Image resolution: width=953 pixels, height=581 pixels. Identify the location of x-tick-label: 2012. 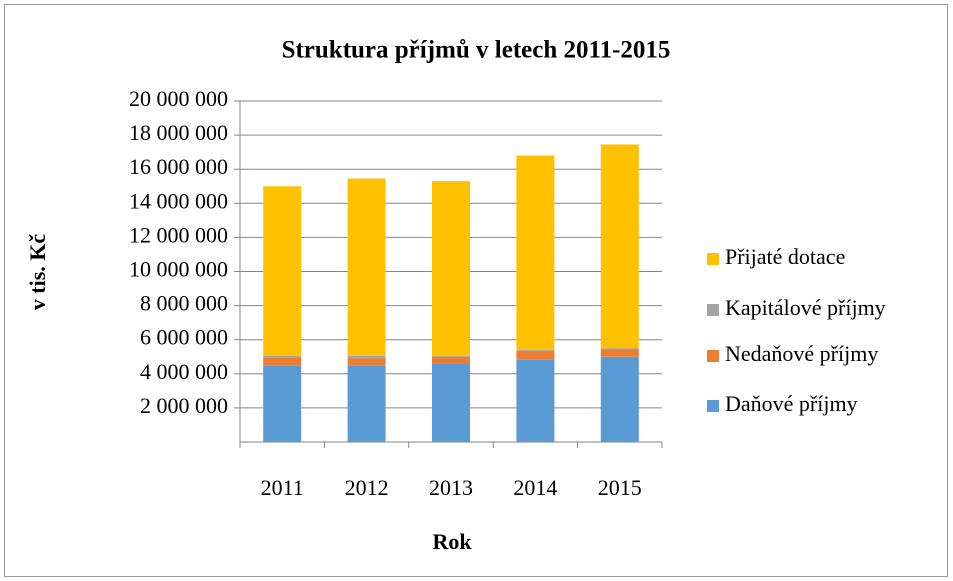
(367, 487).